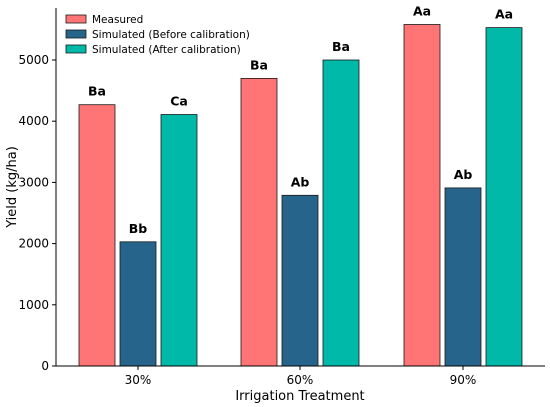 The width and height of the screenshot is (550, 407). Describe the element at coordinates (138, 380) in the screenshot. I see `x-tick-label: 30%` at that location.